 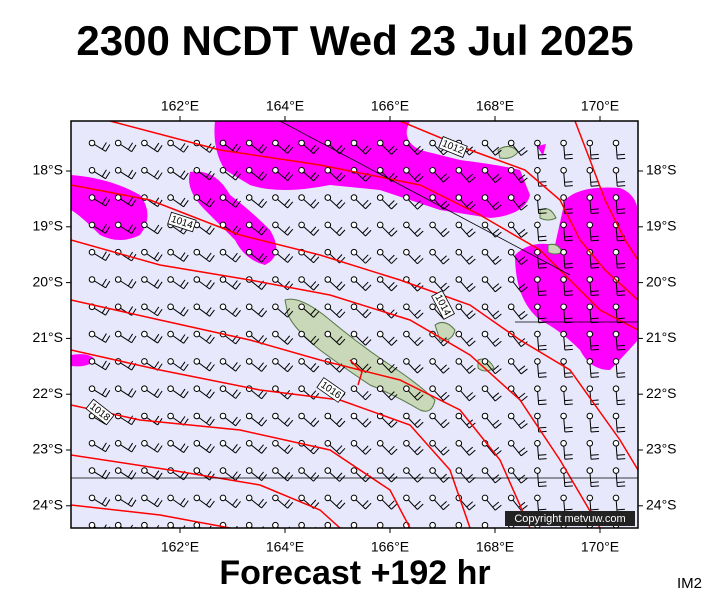 What do you see at coordinates (285, 106) in the screenshot?
I see `lon-label: 164°E` at bounding box center [285, 106].